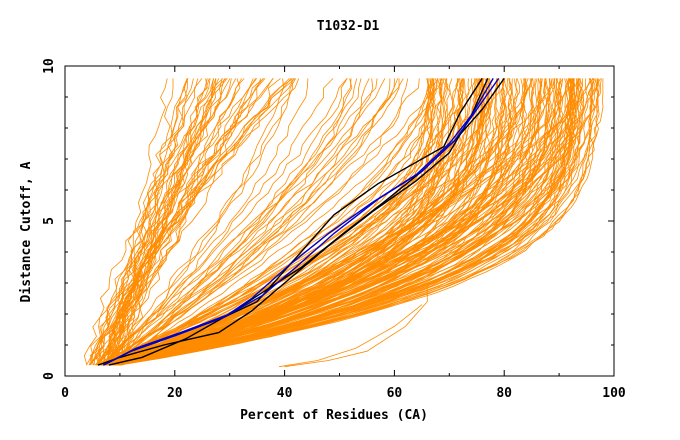 This screenshot has height=440, width=680. What do you see at coordinates (395, 393) in the screenshot?
I see `x-tick-label: 60` at bounding box center [395, 393].